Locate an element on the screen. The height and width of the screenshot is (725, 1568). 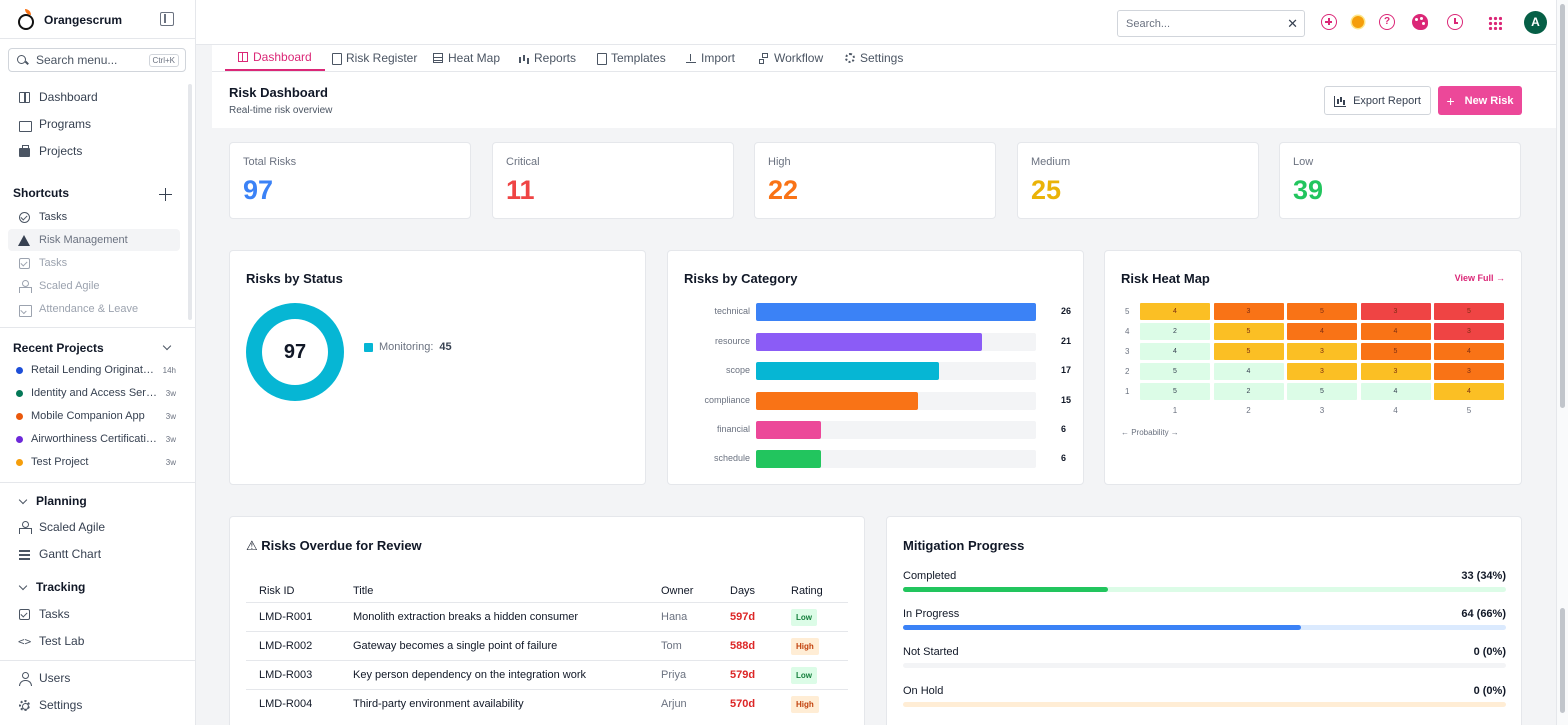
recent-project-item: Airworthiness Certification 3w is located at coordinates (96, 439).